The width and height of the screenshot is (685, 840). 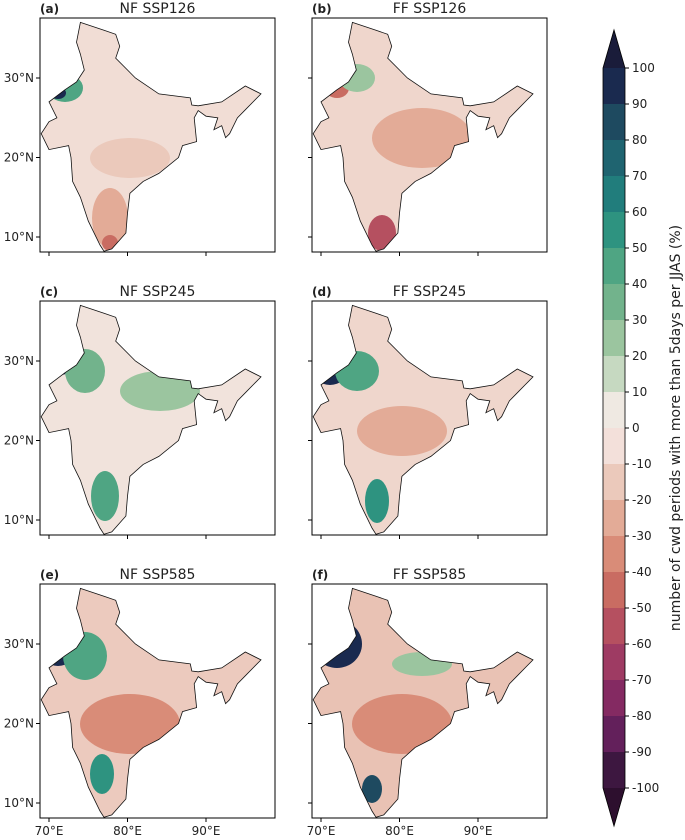 I want to click on colorbar-tick-label: -70, so click(x=642, y=680).